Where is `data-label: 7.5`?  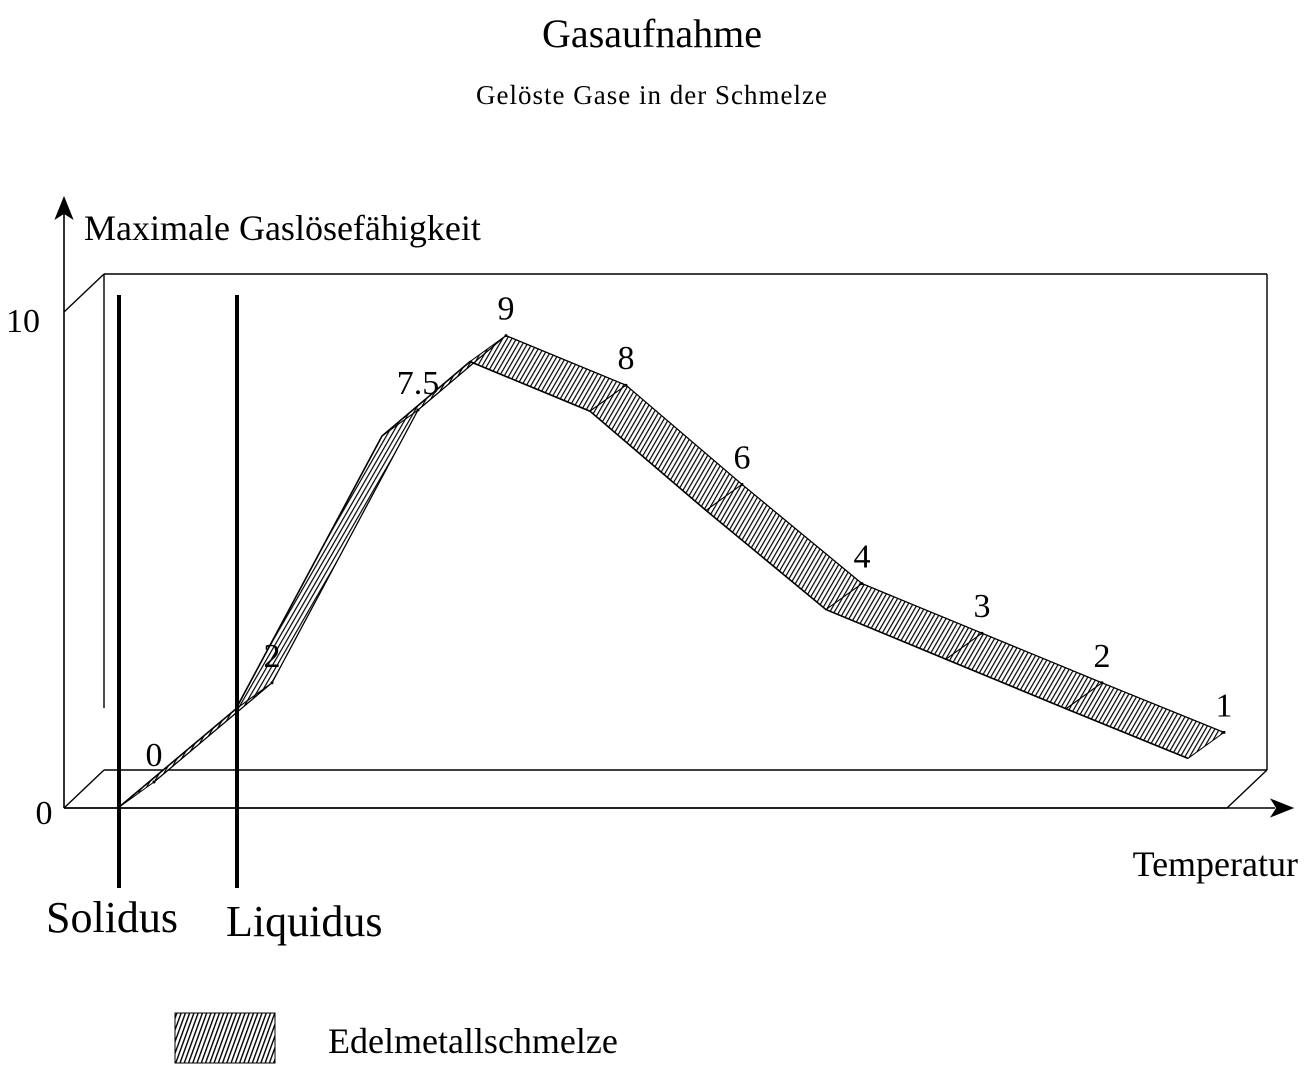 data-label: 7.5 is located at coordinates (418, 383).